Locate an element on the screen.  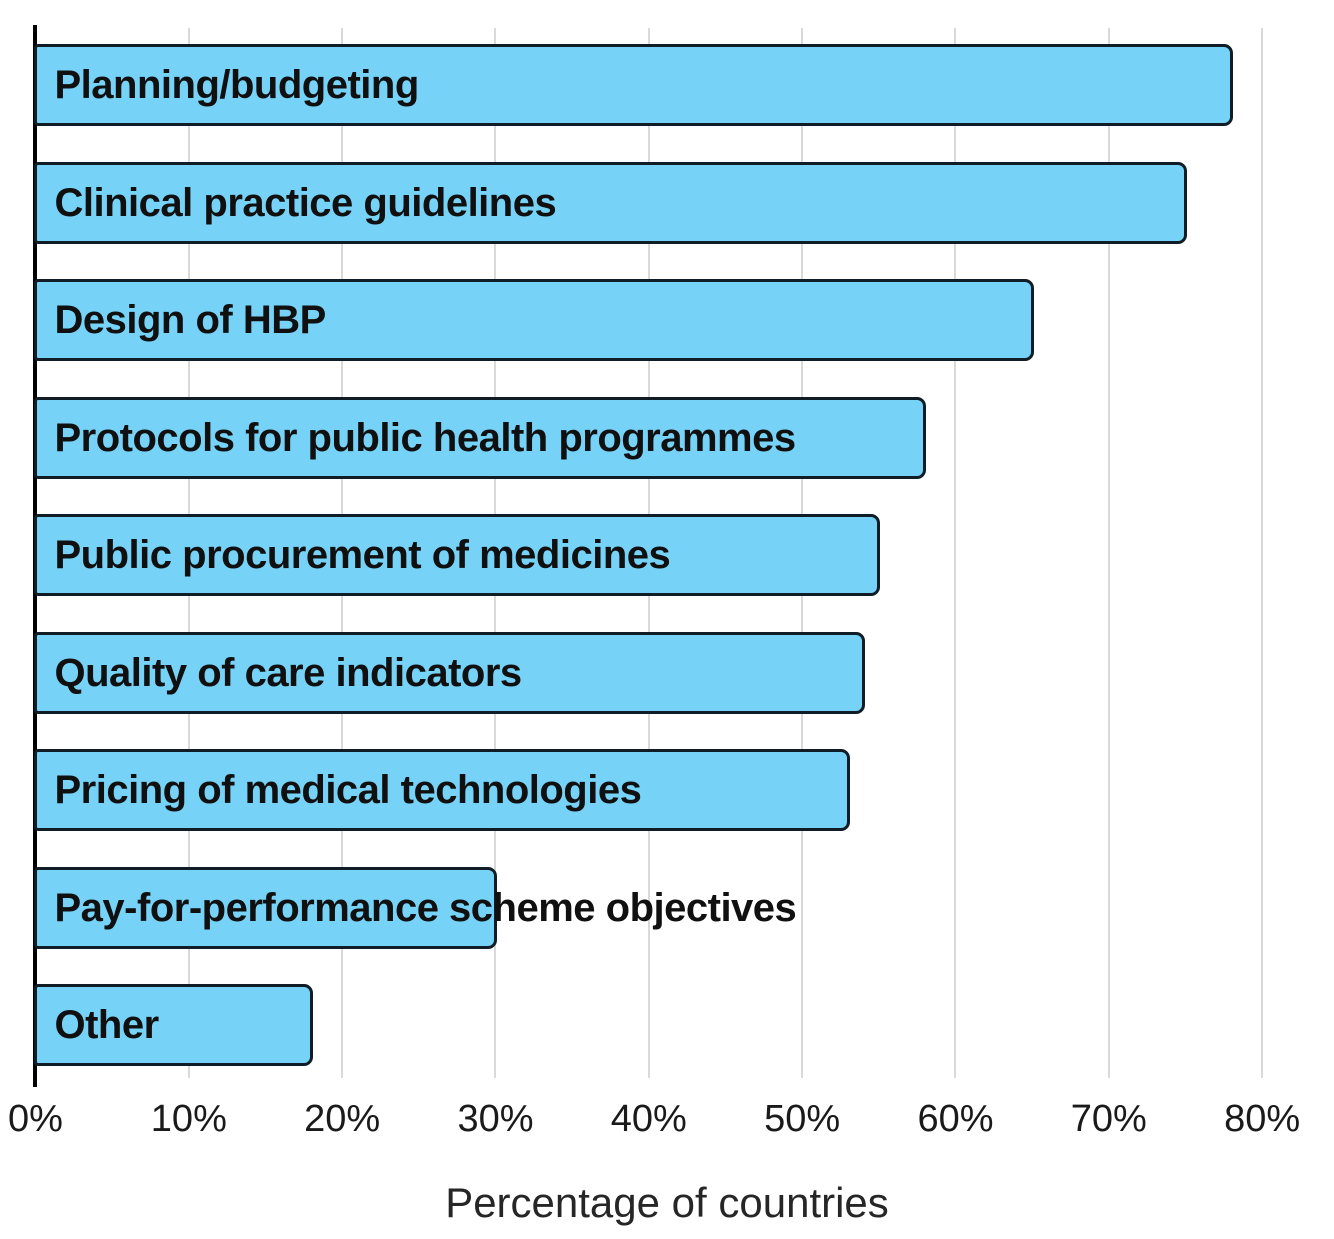
x-tick-30: 30% is located at coordinates (495, 1119).